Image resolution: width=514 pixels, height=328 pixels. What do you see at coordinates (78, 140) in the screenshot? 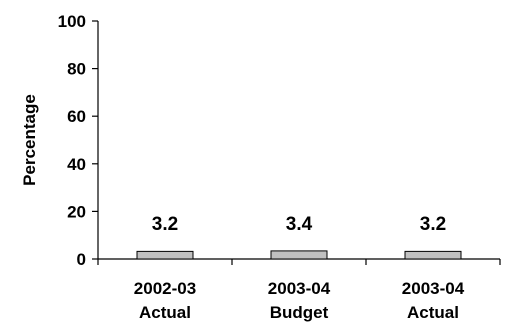
I see `y-axis: 0 20 40 60 80 100` at bounding box center [78, 140].